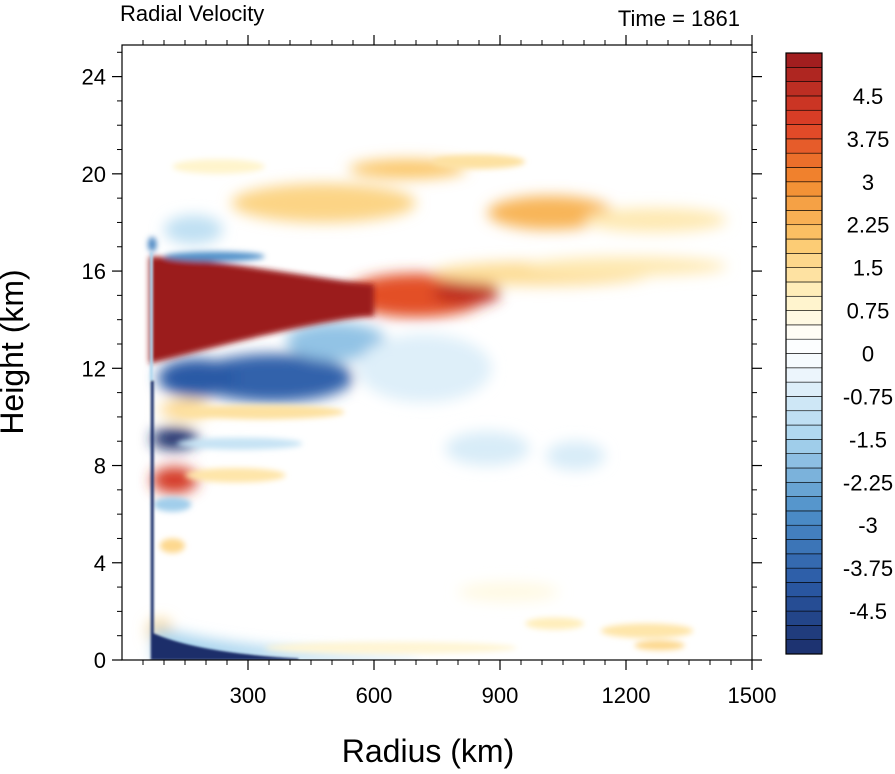  Describe the element at coordinates (868, 354) in the screenshot. I see `colorbar-label: 0` at that location.